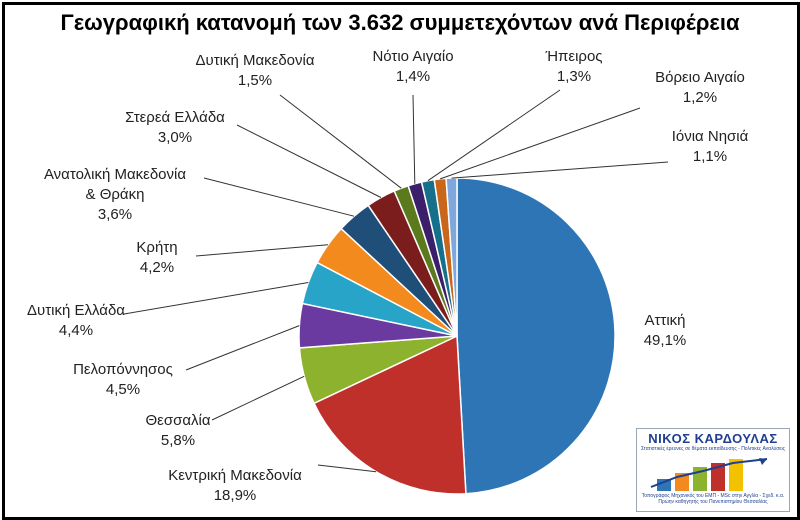 This screenshot has height=520, width=800. What do you see at coordinates (709, 474) in the screenshot?
I see `logo-bar-graphic` at bounding box center [709, 474].